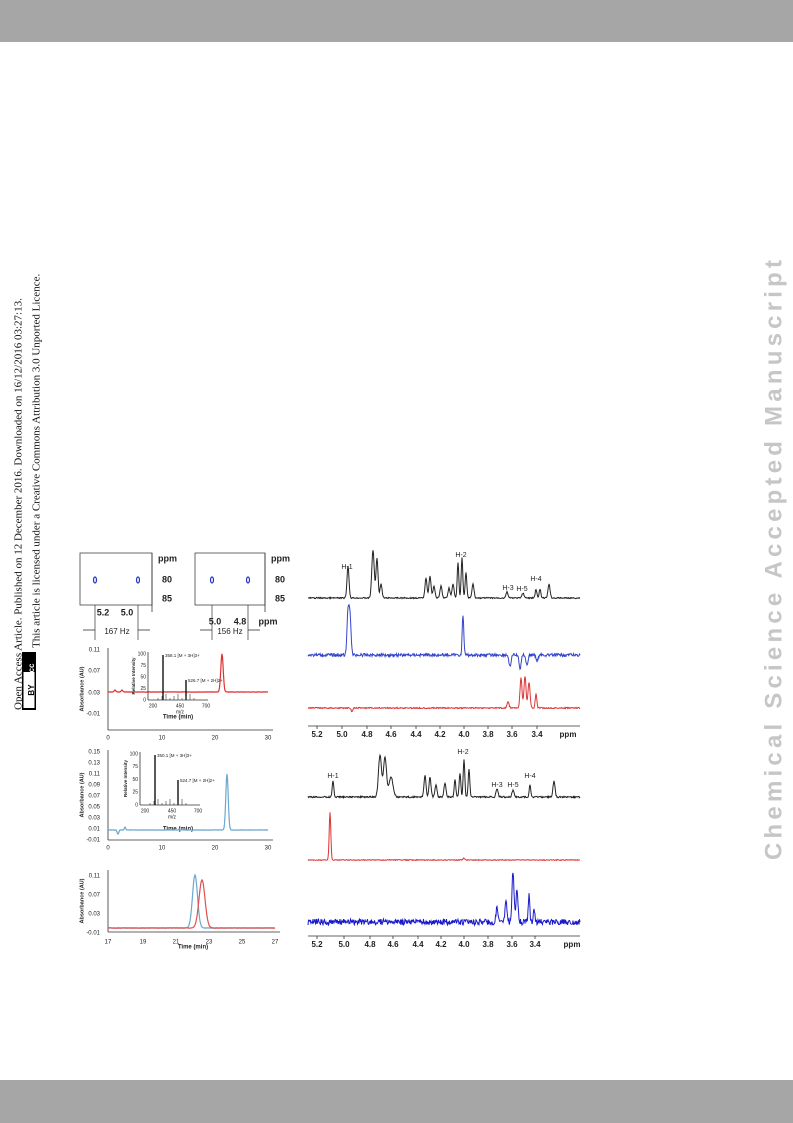  Describe the element at coordinates (342, 734) in the screenshot. I see `nmr-x-tick: 5.0` at that location.